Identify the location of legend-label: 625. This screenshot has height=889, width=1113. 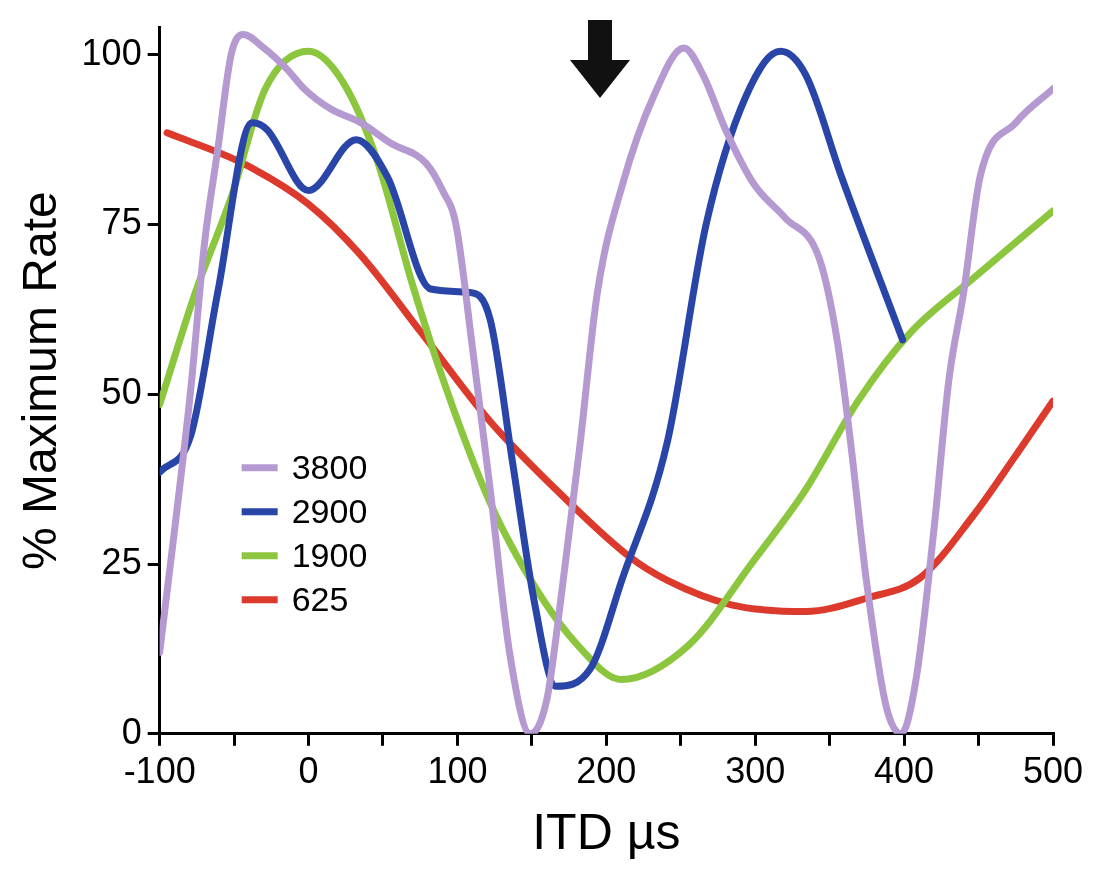
(320, 599).